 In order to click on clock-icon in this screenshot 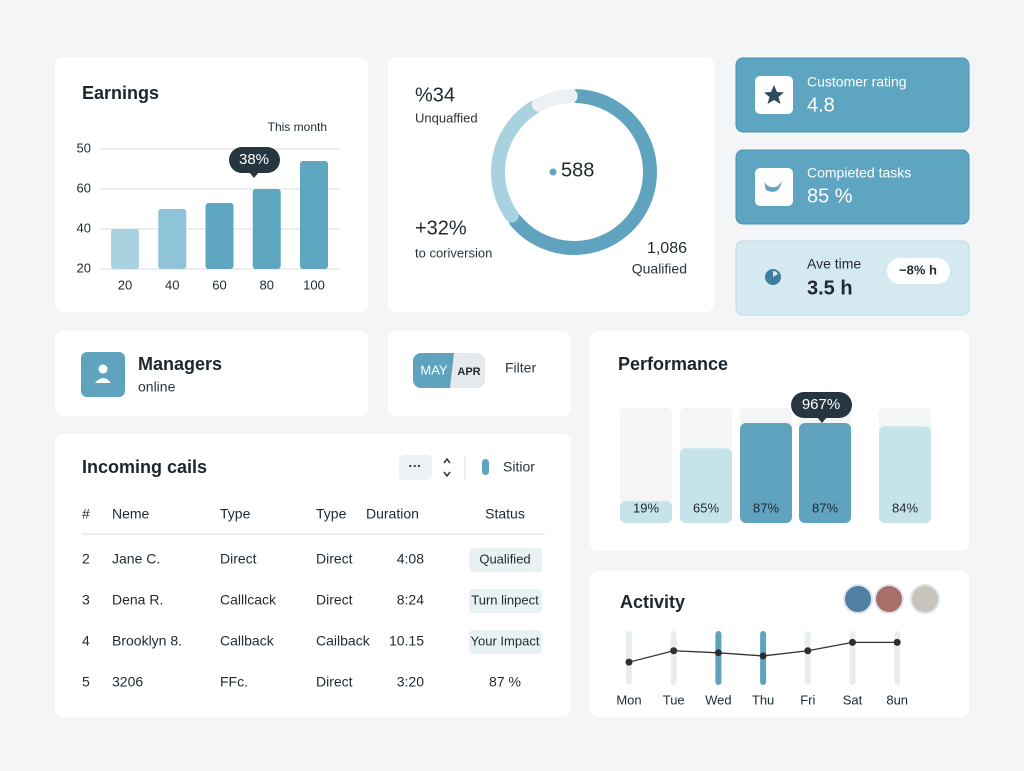, I will do `click(775, 274)`.